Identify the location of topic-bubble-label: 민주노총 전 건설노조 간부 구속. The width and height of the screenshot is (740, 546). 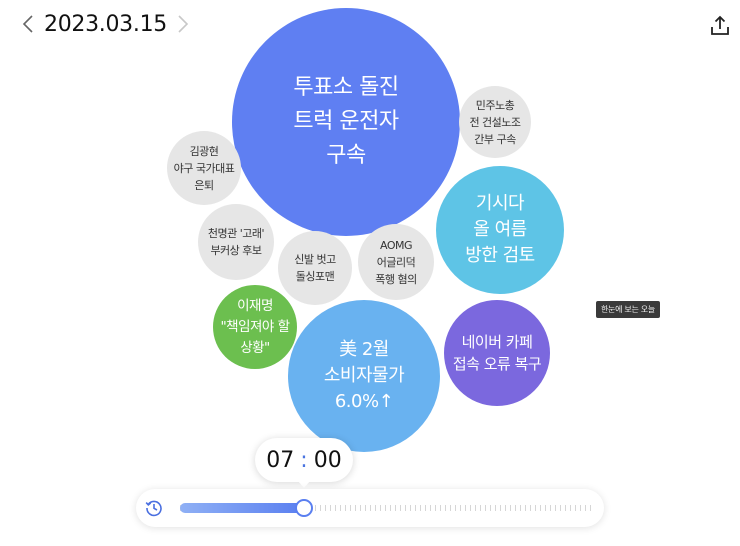
(495, 122).